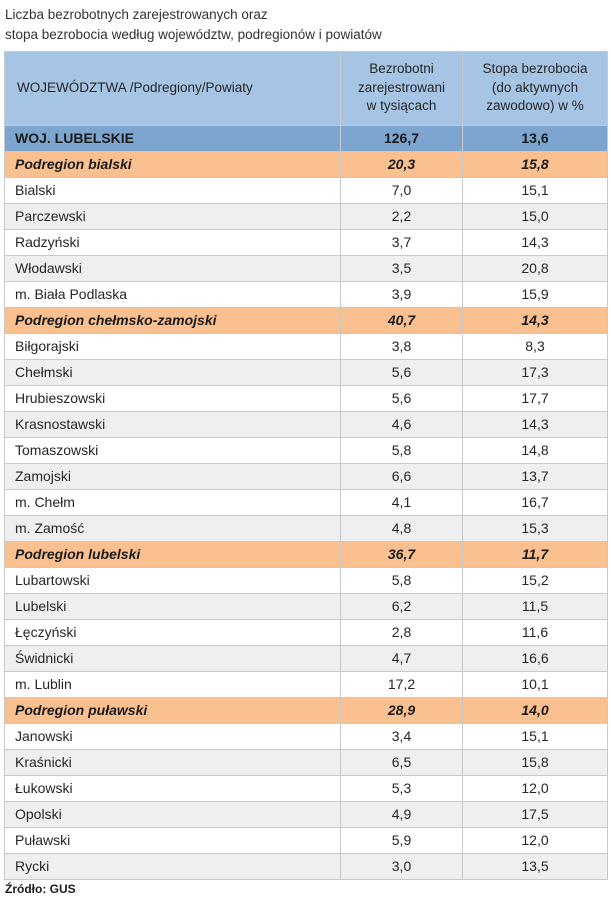 This screenshot has width=611, height=909. What do you see at coordinates (172, 684) in the screenshot?
I see `region-name-cell: m. Lublin` at bounding box center [172, 684].